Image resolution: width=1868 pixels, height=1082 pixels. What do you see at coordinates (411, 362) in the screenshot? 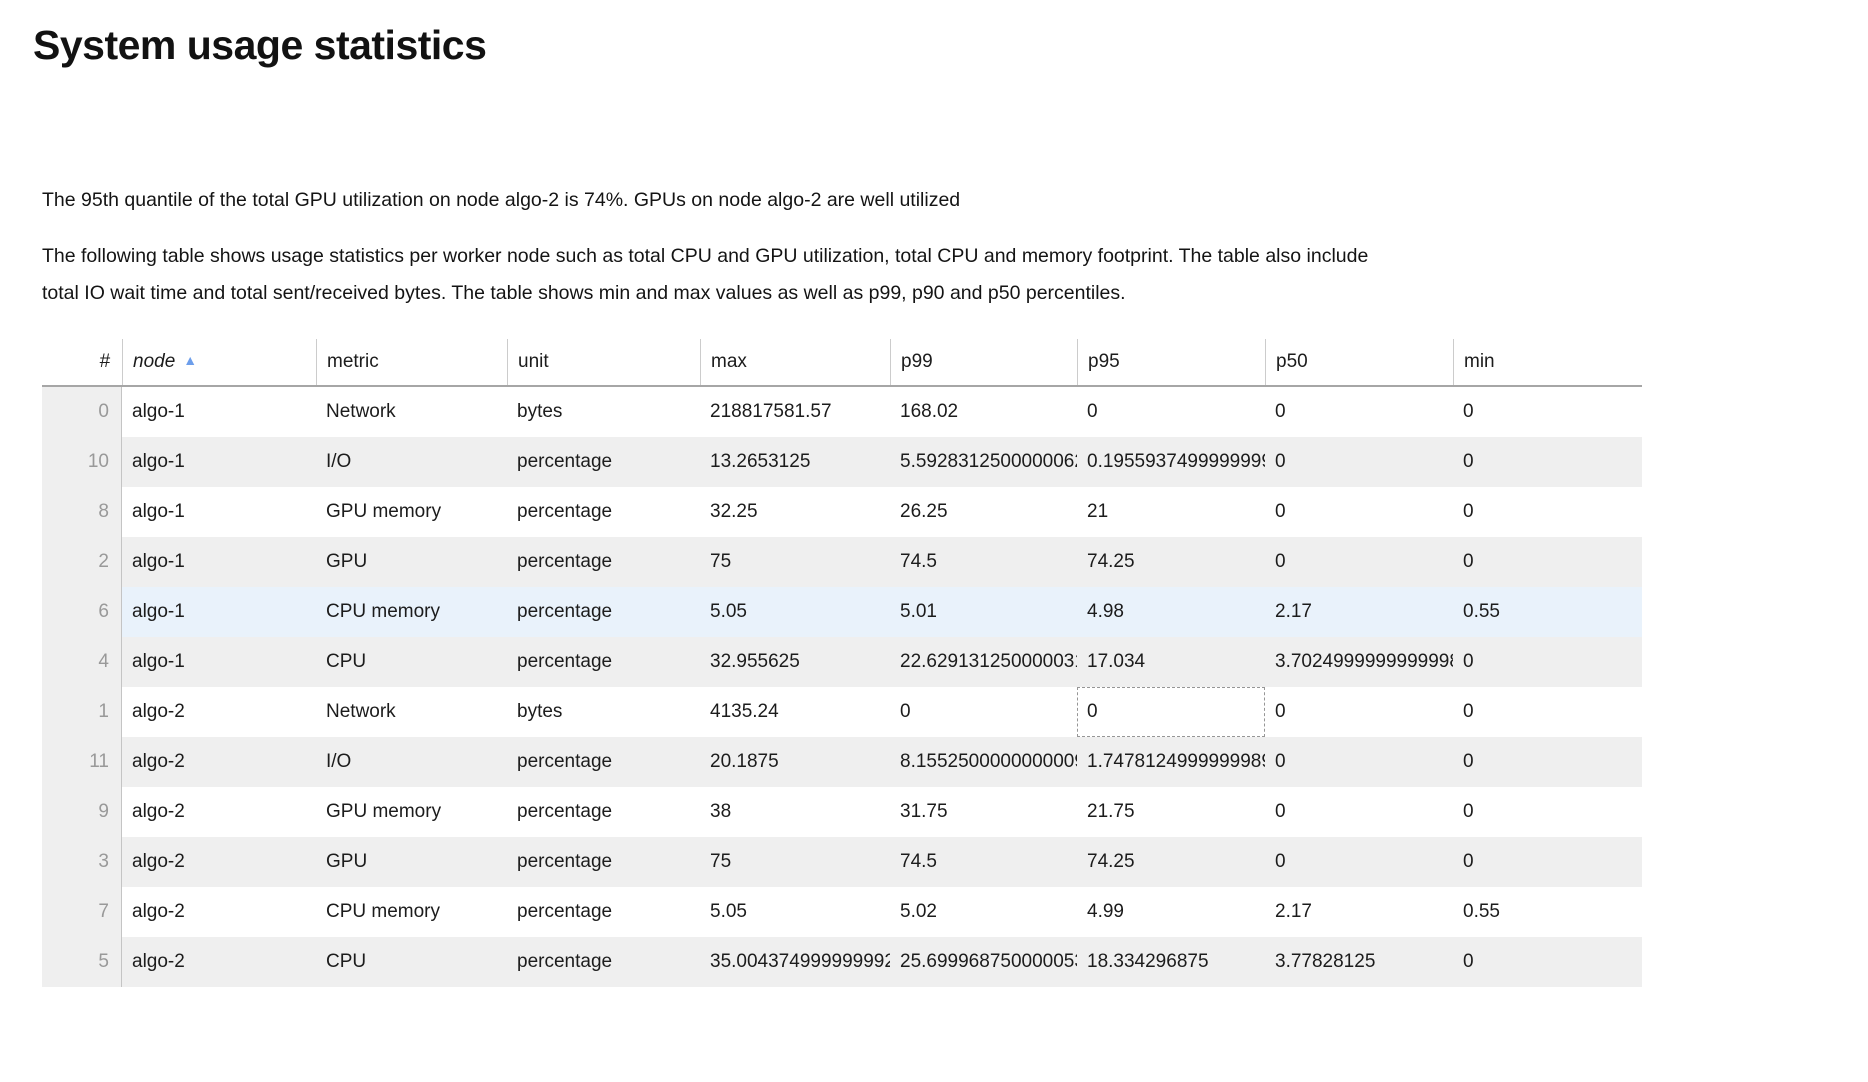
I see `column-header-metric: metric` at bounding box center [411, 362].